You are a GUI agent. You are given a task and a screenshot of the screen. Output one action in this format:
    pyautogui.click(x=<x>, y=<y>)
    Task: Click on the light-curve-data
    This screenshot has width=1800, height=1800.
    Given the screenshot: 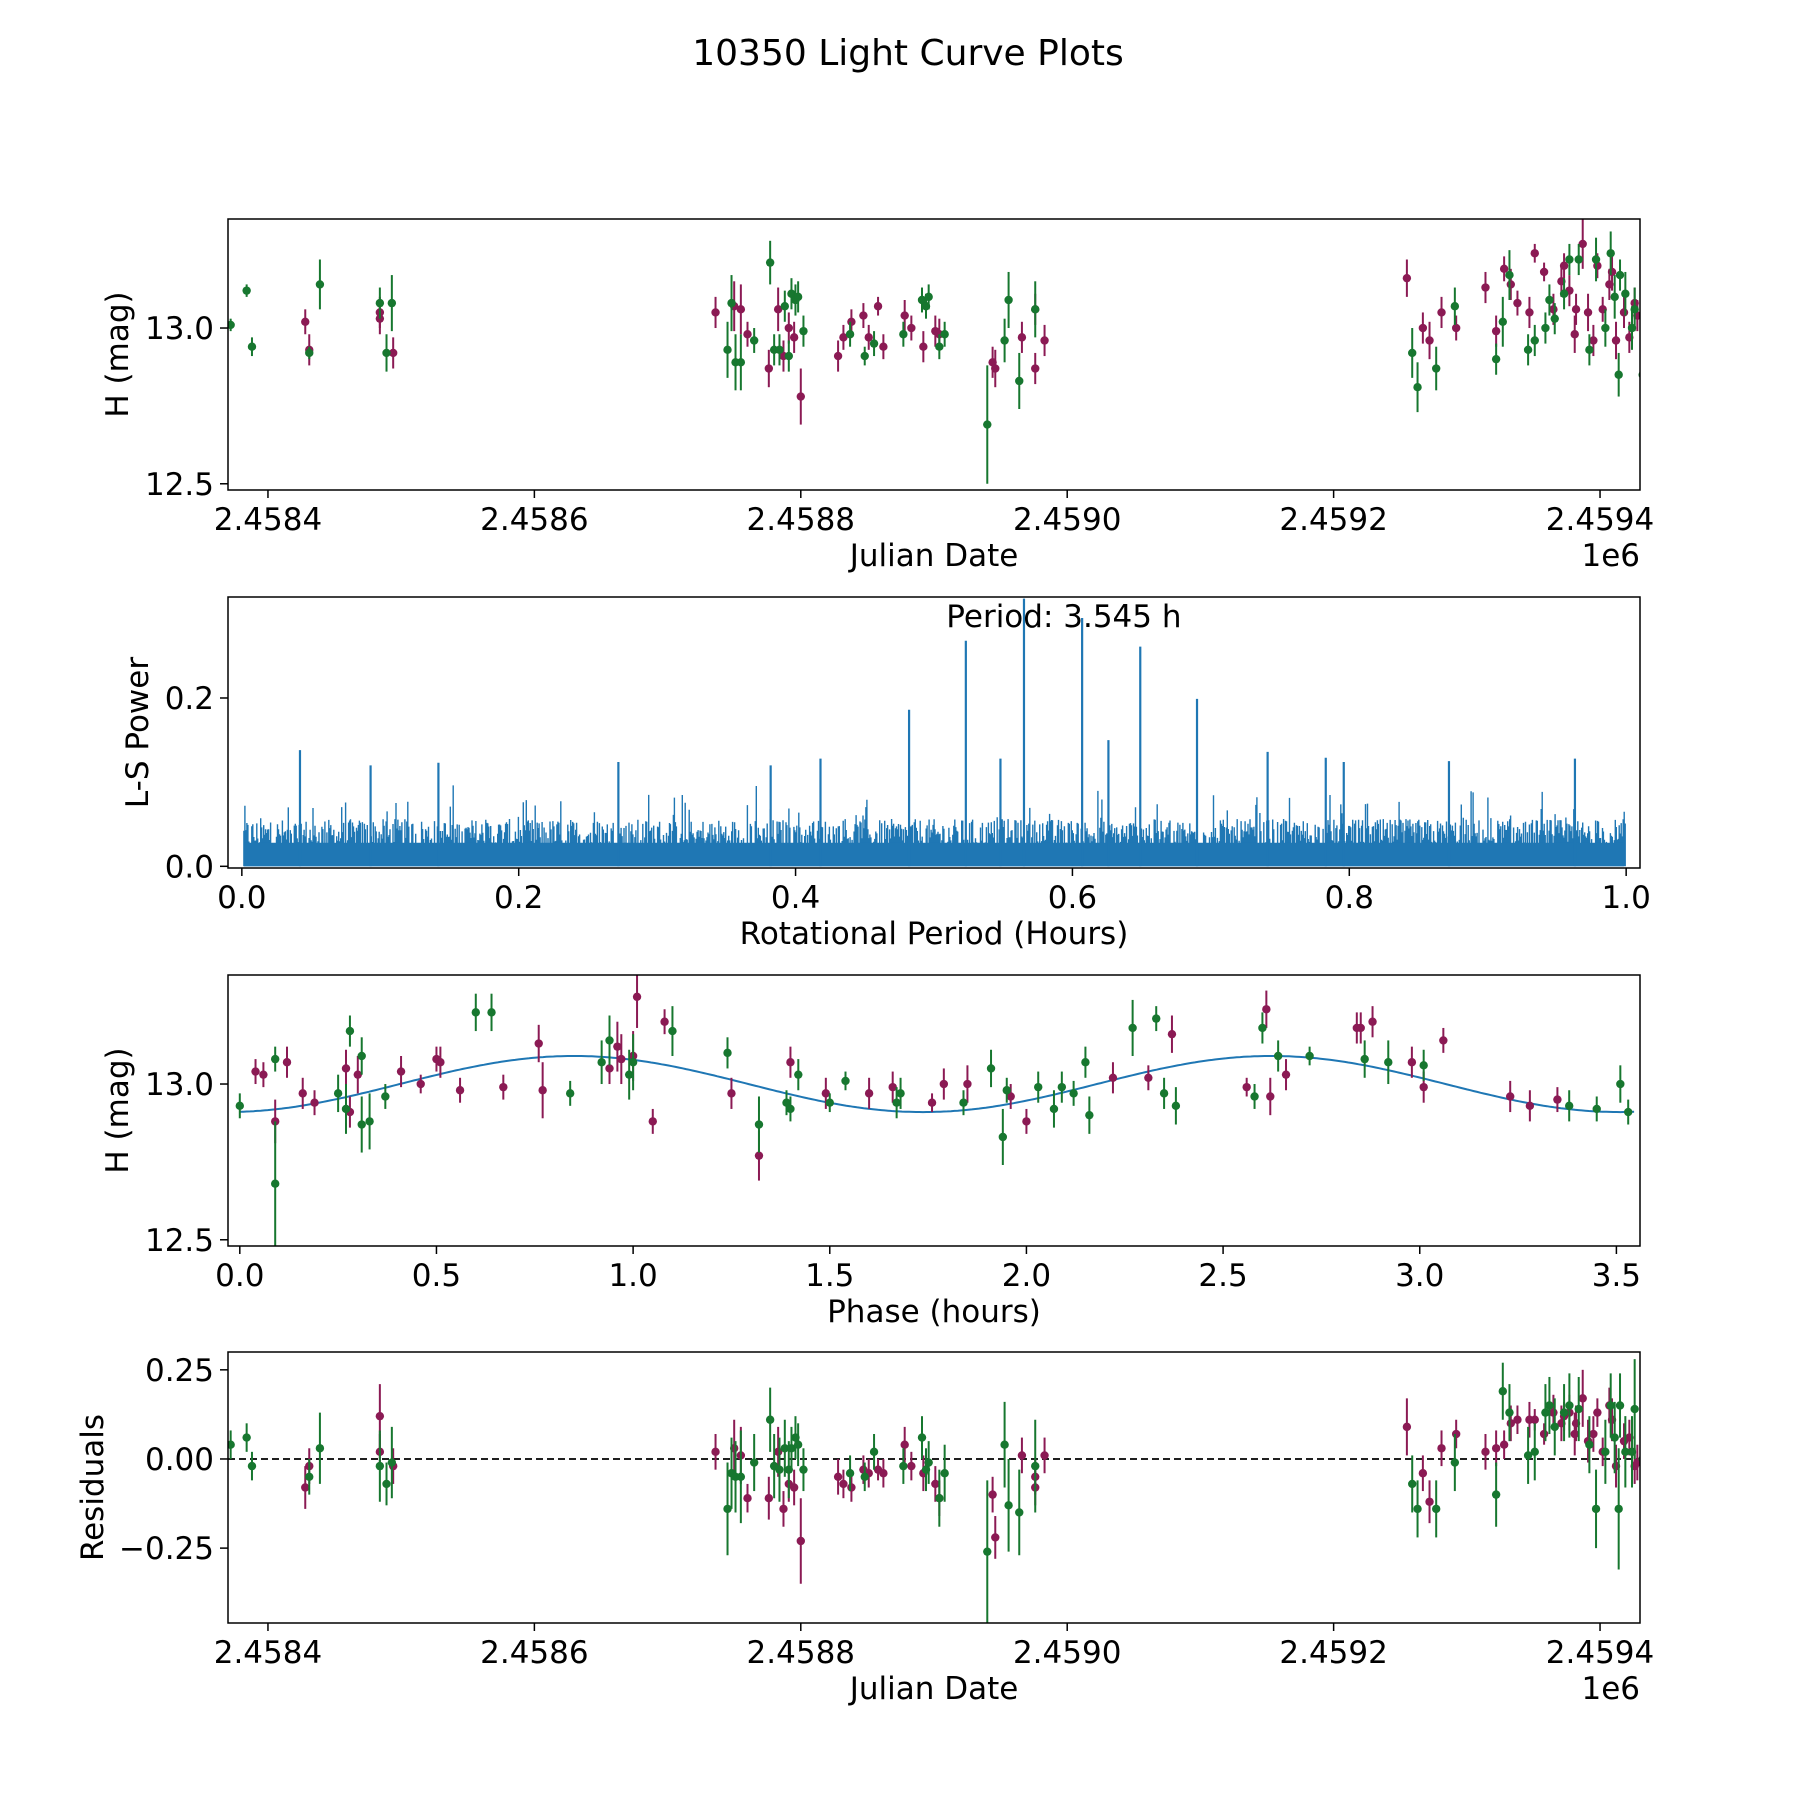 What is the action you would take?
    pyautogui.click(x=934, y=351)
    